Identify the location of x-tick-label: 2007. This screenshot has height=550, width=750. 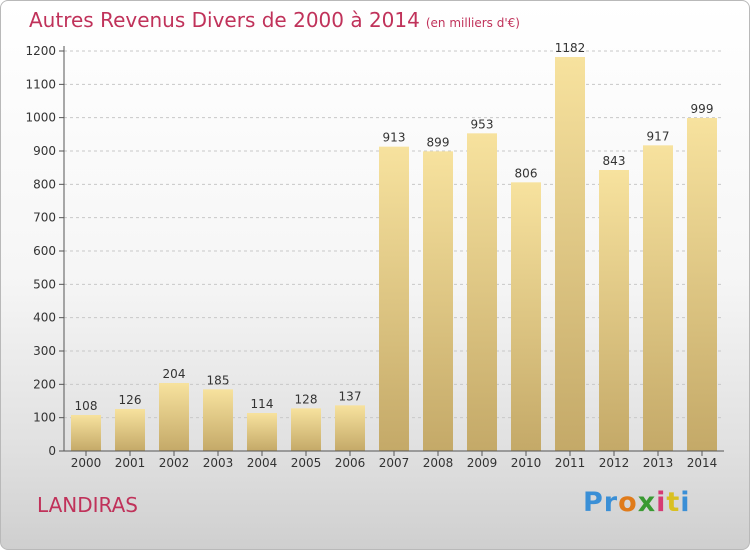
(394, 463).